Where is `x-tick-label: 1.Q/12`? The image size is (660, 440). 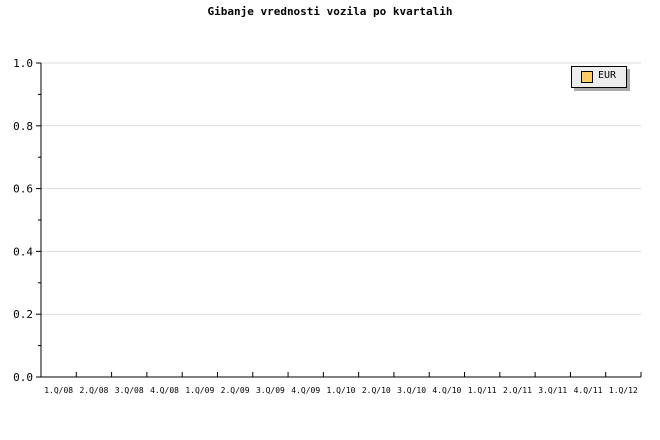 x-tick-label: 1.Q/12 is located at coordinates (623, 390).